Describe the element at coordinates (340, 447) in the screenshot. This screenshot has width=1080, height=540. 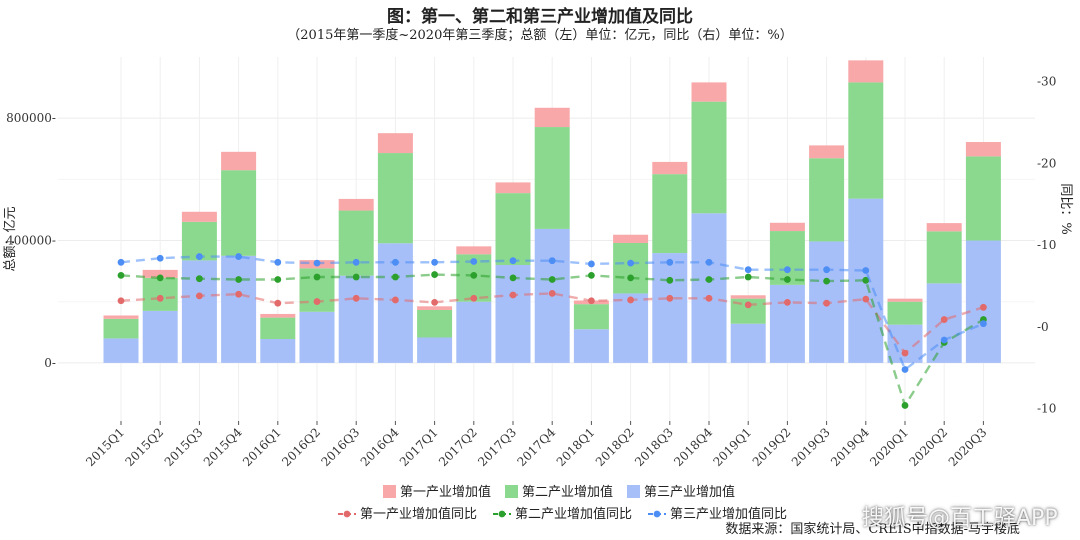
I see `x-tick-label: 2016Q3` at that location.